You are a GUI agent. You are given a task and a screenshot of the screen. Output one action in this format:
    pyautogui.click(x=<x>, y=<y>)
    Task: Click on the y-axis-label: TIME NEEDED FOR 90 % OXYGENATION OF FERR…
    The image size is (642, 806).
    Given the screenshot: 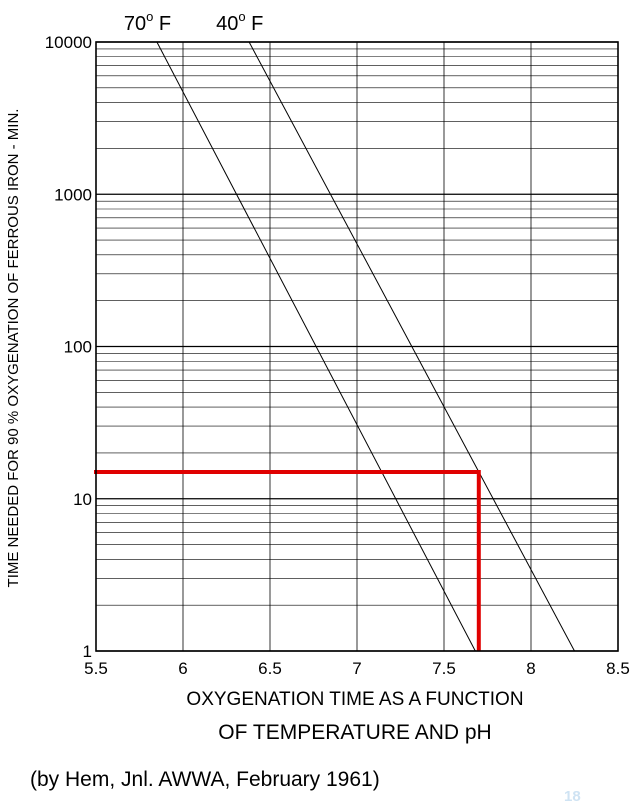 What is the action you would take?
    pyautogui.click(x=13, y=348)
    